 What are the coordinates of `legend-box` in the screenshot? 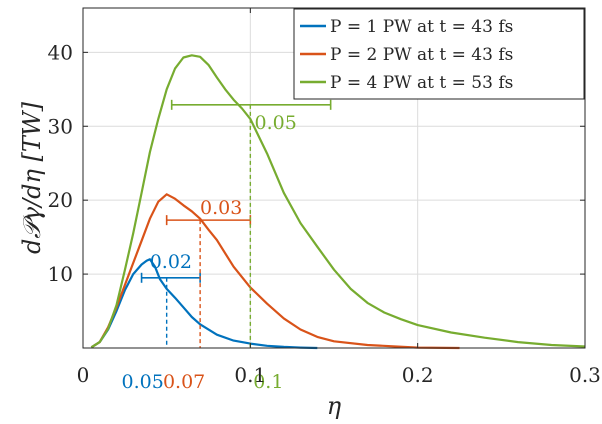 It's located at (439, 54).